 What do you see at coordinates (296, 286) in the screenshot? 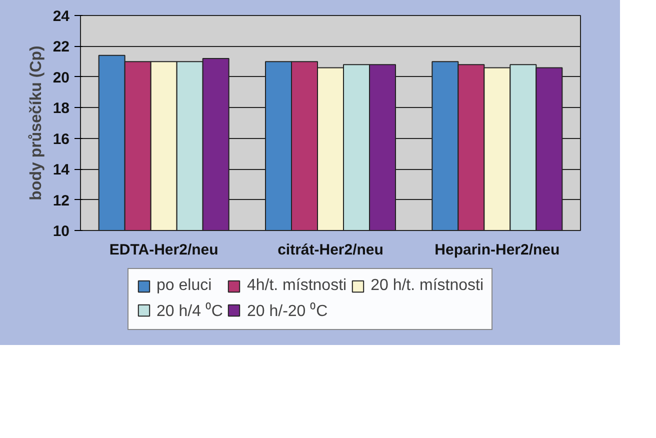
I see `legend-label: 4h/t. místnosti` at bounding box center [296, 286].